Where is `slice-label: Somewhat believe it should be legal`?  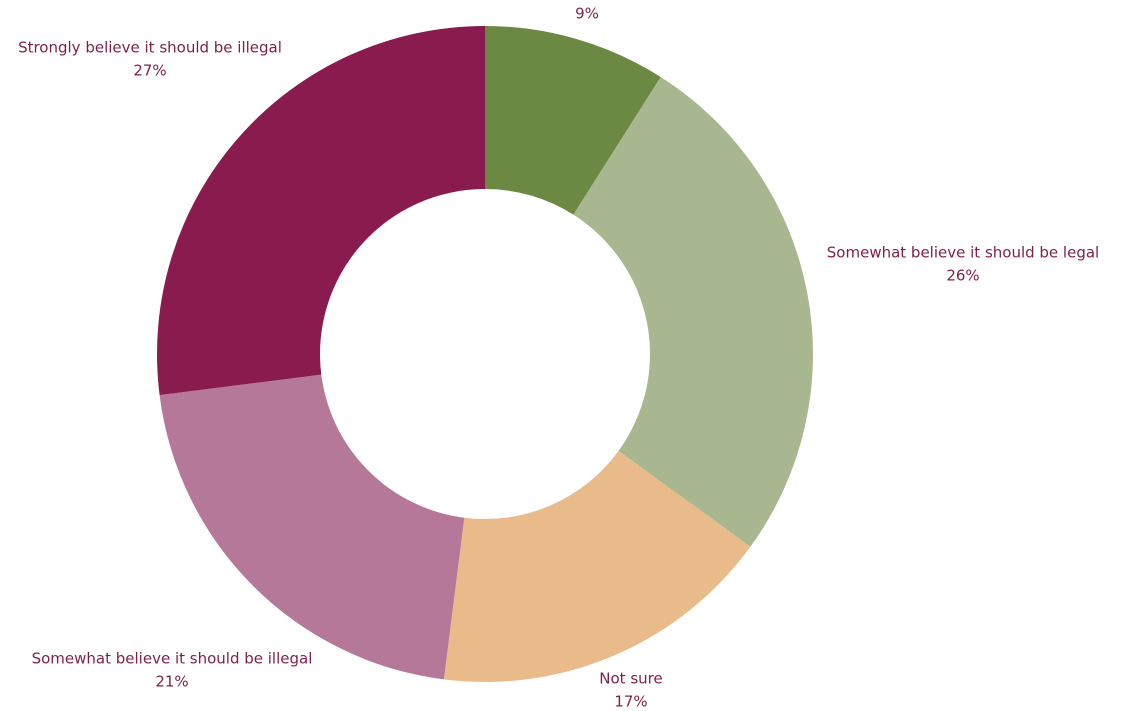
slice-label: Somewhat believe it should be legal is located at coordinates (963, 253).